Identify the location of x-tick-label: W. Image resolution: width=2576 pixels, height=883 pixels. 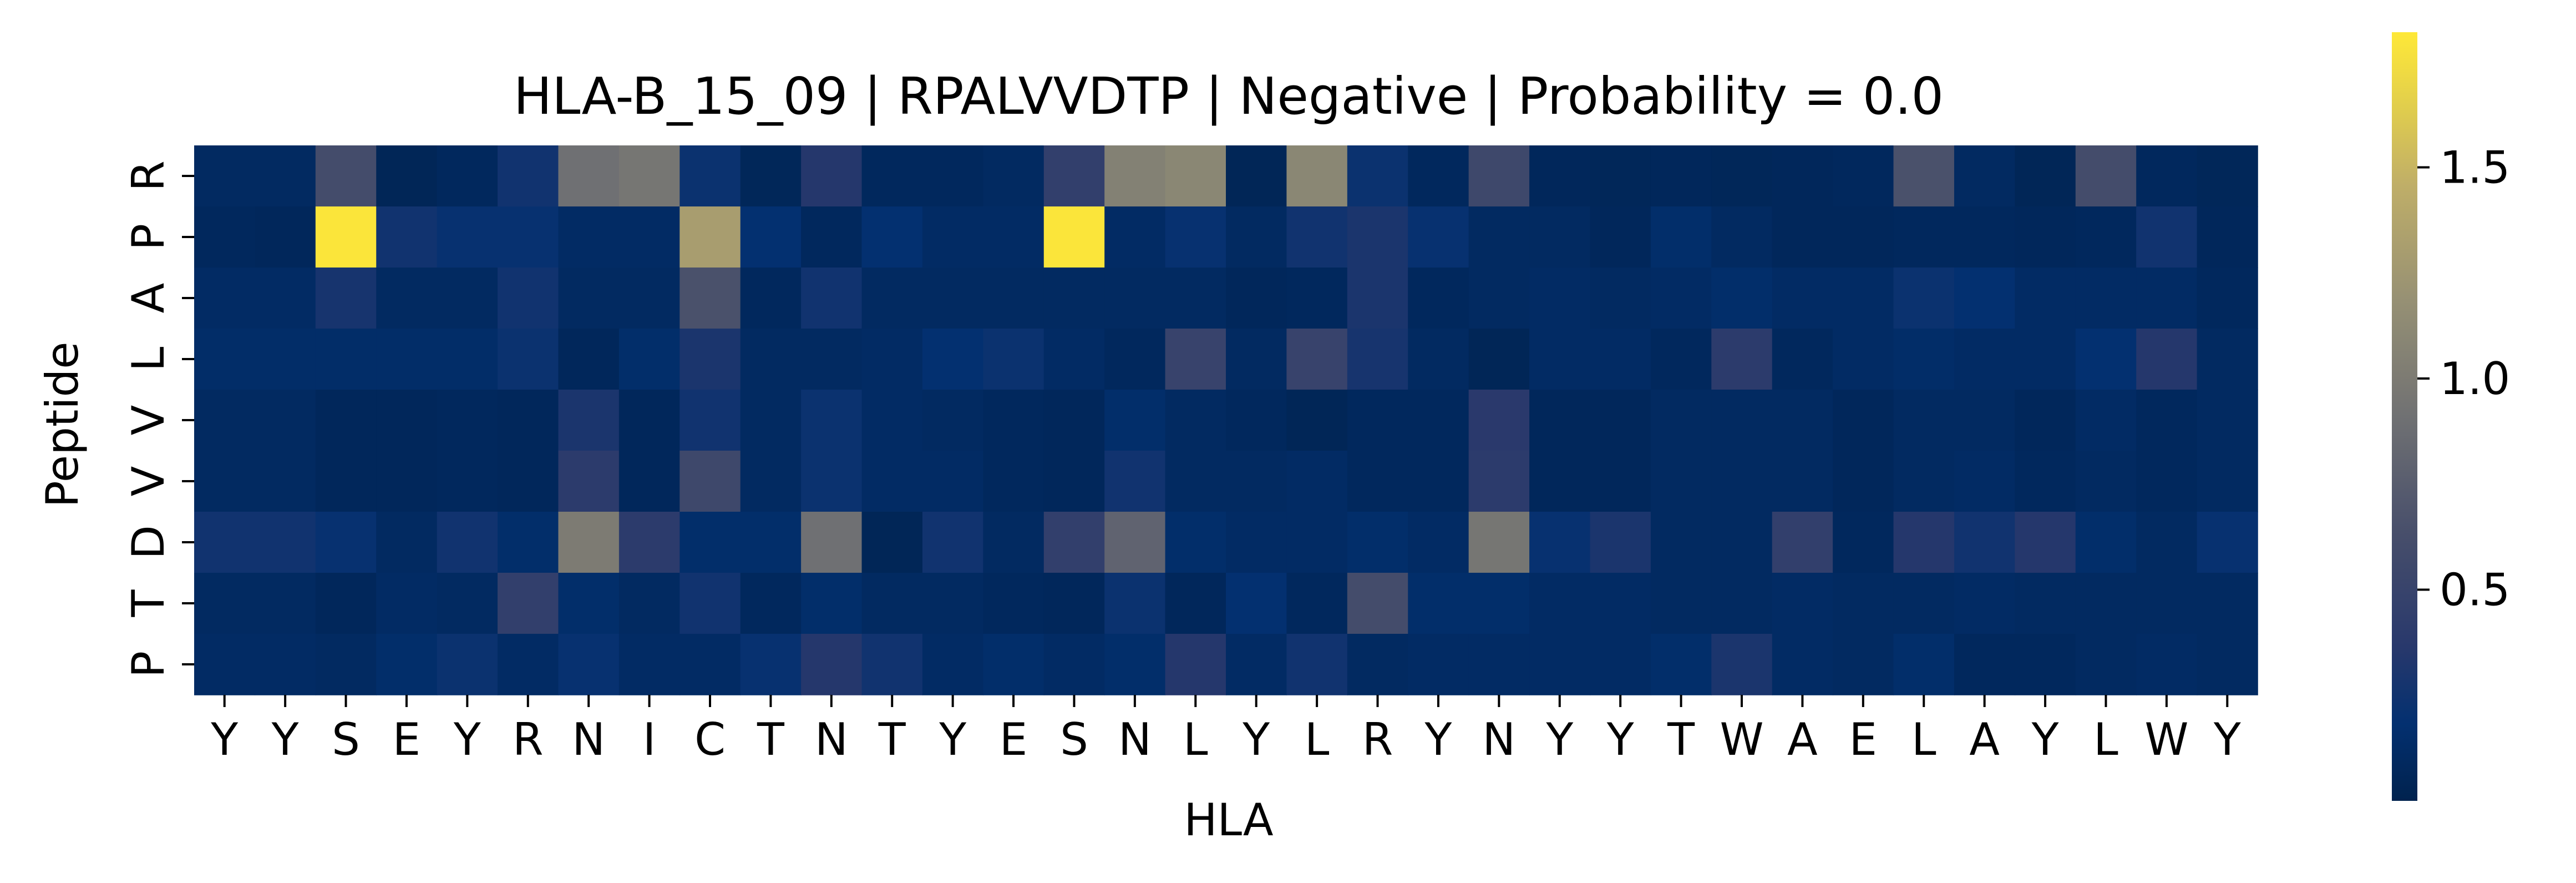
(2166, 739).